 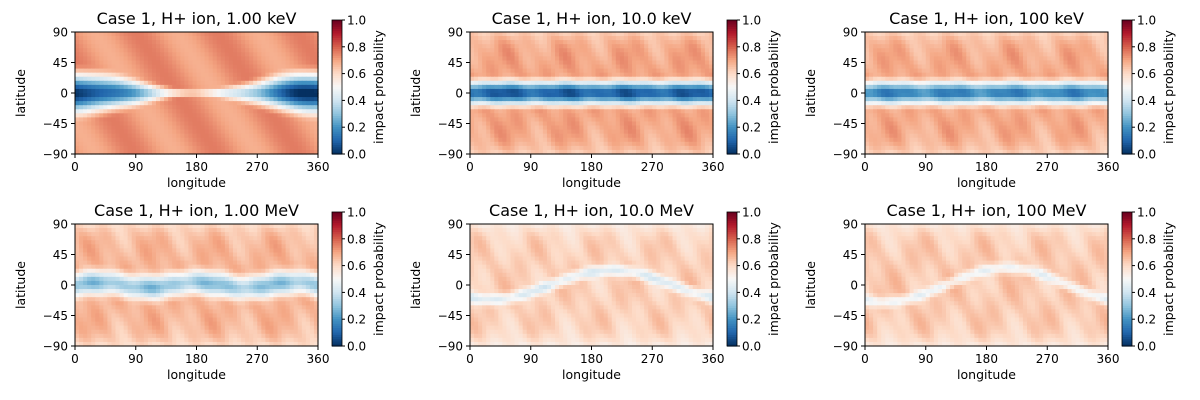 I want to click on colorbar-segment, so click(x=732, y=48).